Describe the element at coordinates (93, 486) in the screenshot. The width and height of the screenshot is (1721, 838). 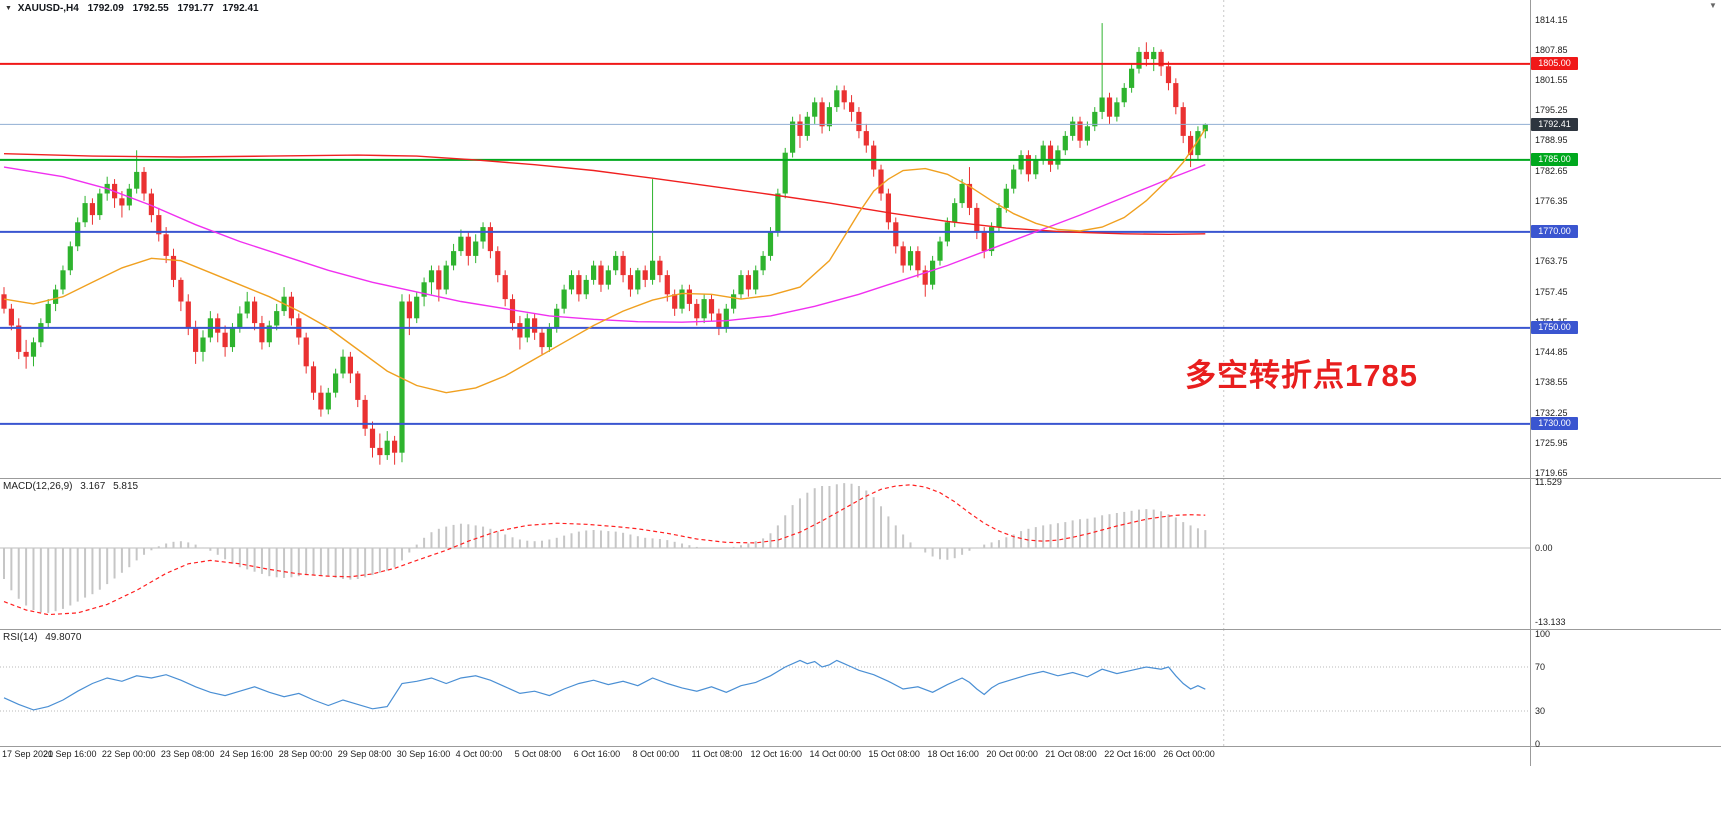
I see `macd-main-value: 3.167` at that location.